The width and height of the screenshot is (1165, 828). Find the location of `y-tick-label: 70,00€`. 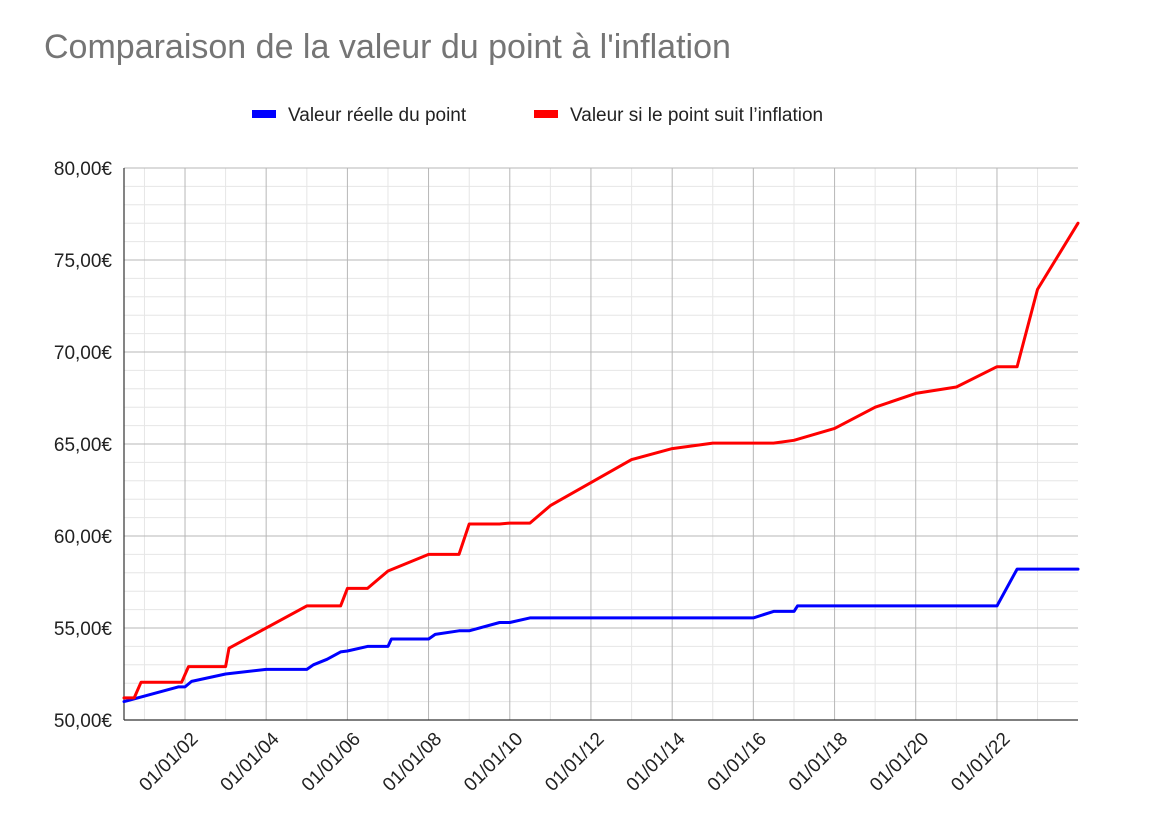

y-tick-label: 70,00€ is located at coordinates (83, 353).